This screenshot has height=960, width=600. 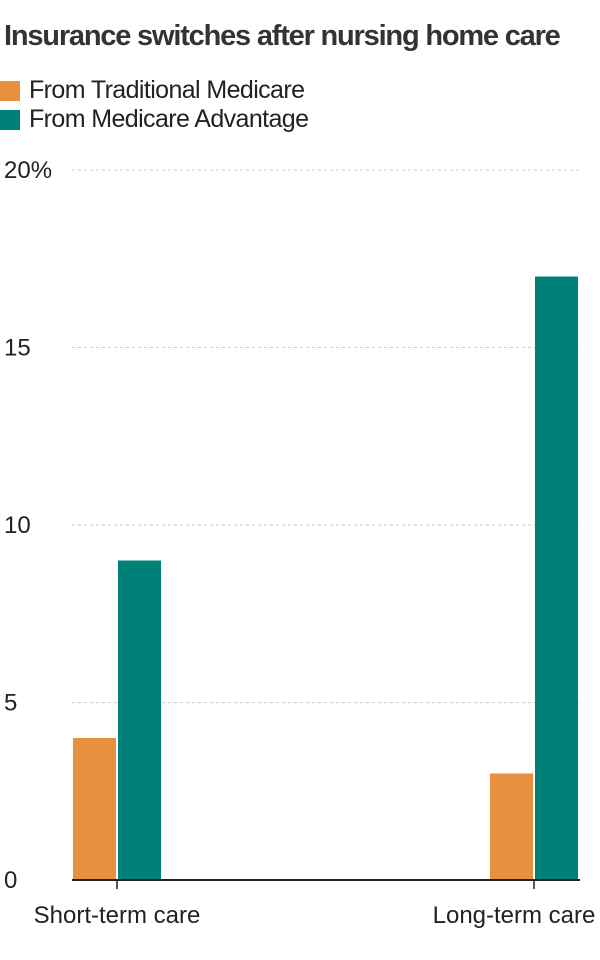 What do you see at coordinates (10, 703) in the screenshot?
I see `y-tick-label: 5` at bounding box center [10, 703].